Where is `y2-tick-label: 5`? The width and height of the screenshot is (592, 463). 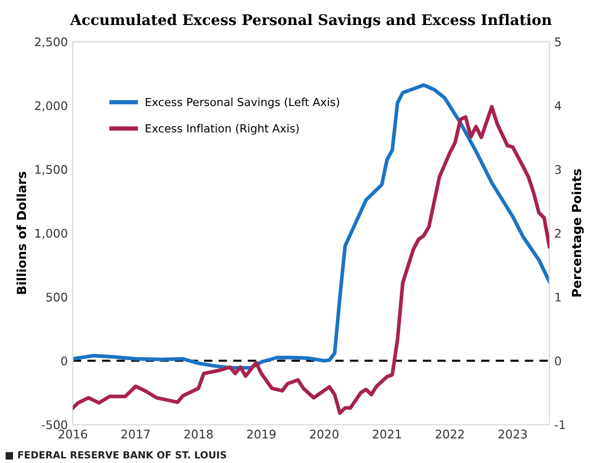
y2-tick-label: 5 is located at coordinates (558, 42).